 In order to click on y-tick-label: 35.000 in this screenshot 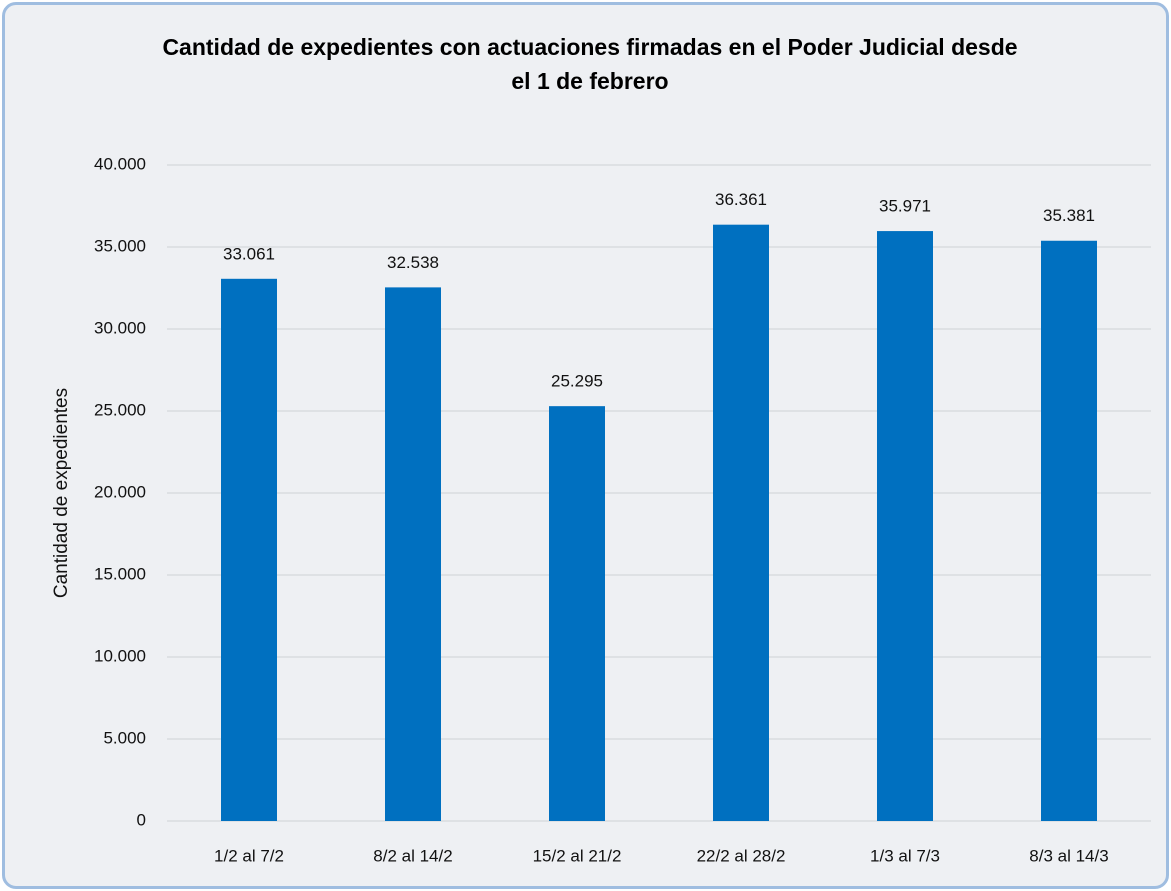, I will do `click(120, 245)`.